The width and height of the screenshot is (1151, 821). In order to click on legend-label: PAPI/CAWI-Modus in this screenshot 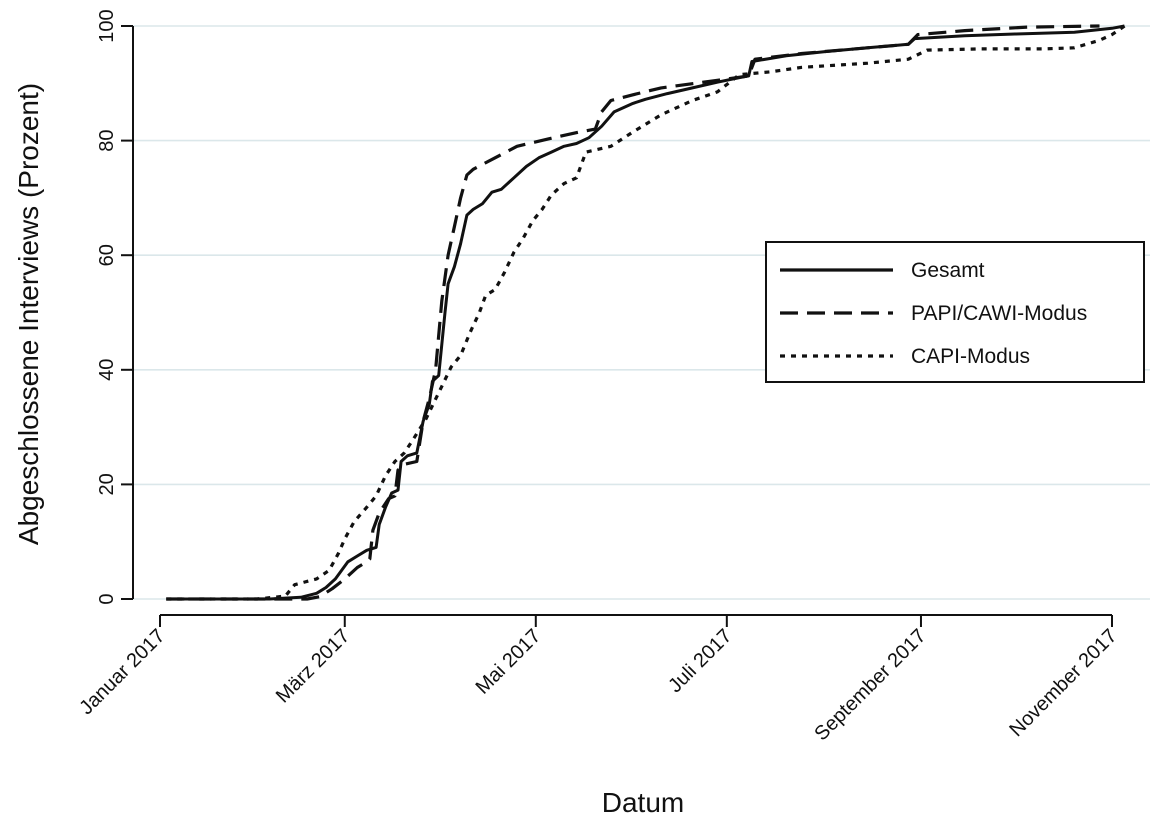, I will do `click(999, 313)`.